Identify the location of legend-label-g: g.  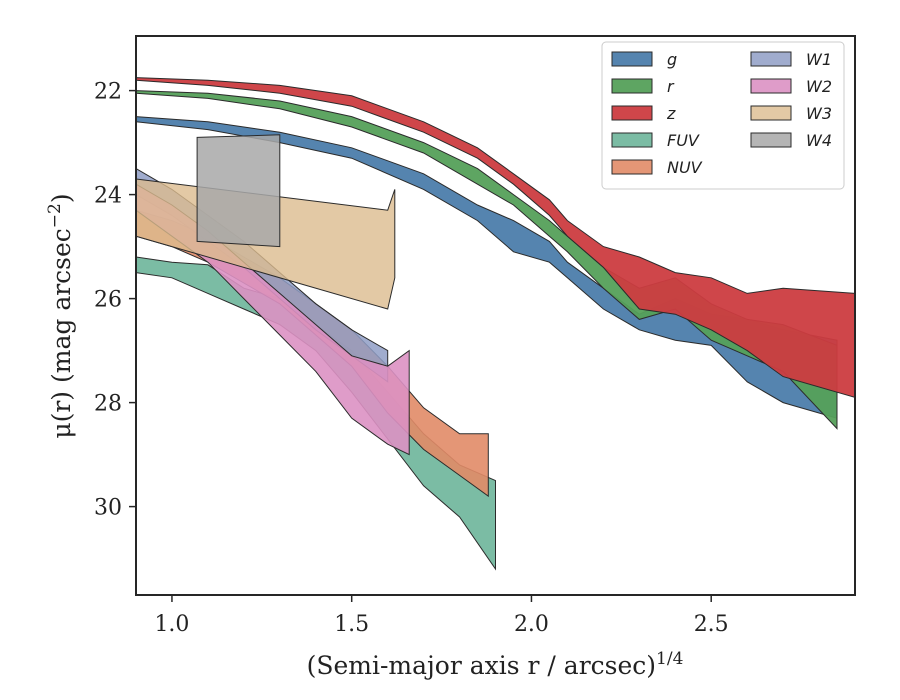
(672, 59).